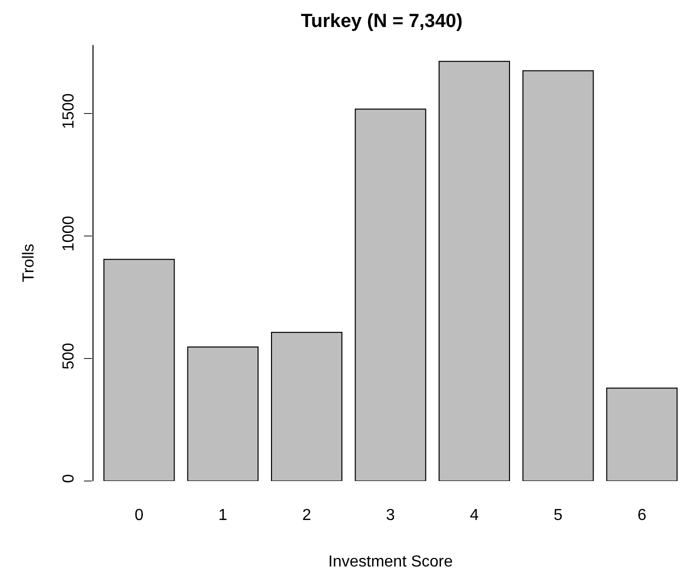  What do you see at coordinates (69, 479) in the screenshot?
I see `y-tick-label: 0` at bounding box center [69, 479].